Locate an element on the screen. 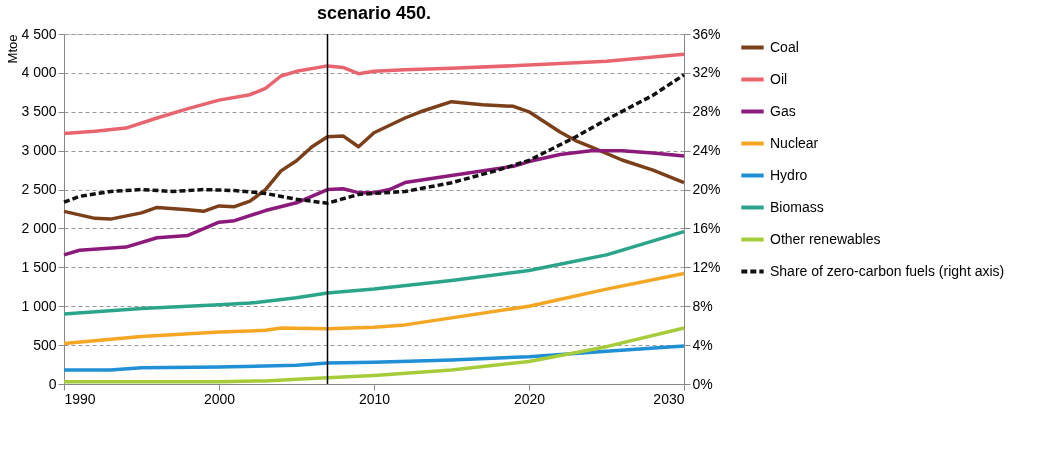 This screenshot has height=459, width=1058. y2-tick-label: 4% is located at coordinates (702, 344).